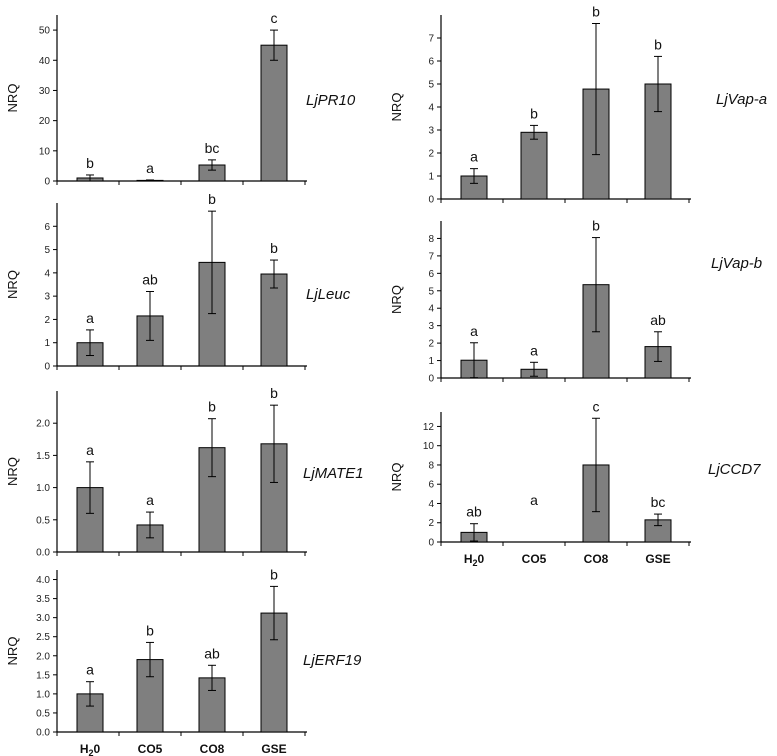 The height and width of the screenshot is (756, 777). Describe the element at coordinates (43, 656) in the screenshot. I see `y-tick-label: 2.0` at that location.